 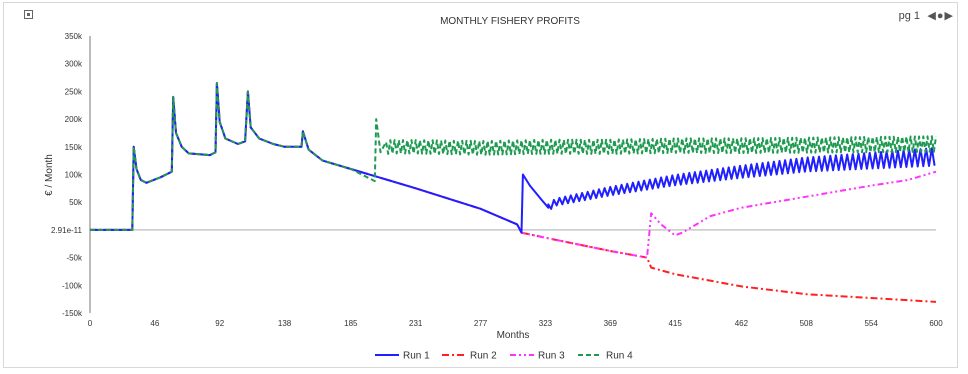 I want to click on x-axis-title: Months, so click(x=513, y=335).